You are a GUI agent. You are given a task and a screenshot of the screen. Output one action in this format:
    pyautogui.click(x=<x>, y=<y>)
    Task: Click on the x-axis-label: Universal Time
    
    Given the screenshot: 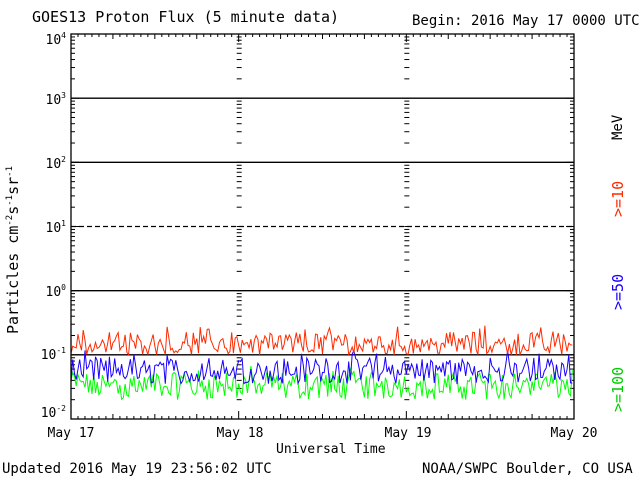 What is the action you would take?
    pyautogui.click(x=331, y=449)
    